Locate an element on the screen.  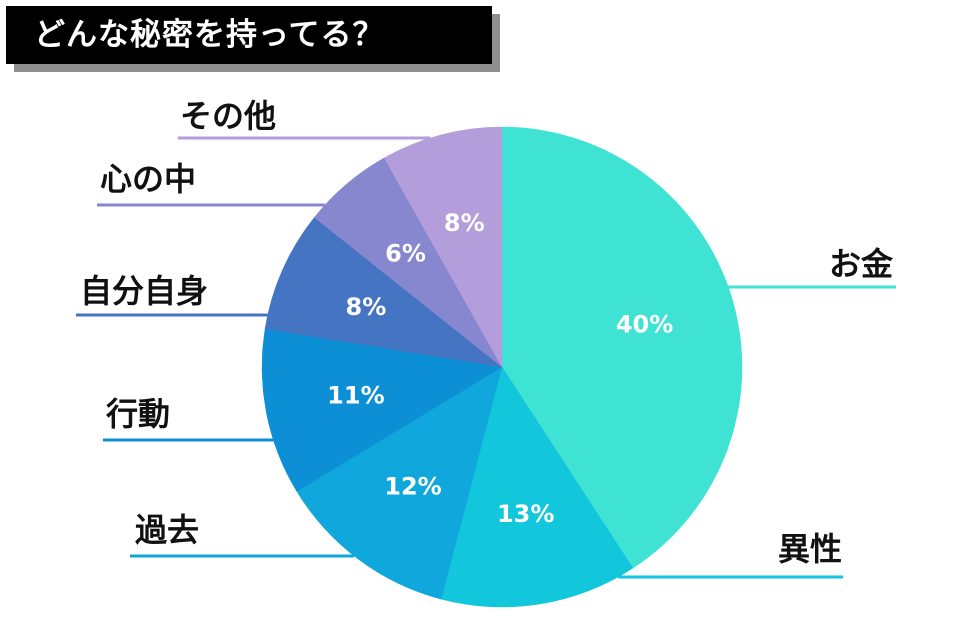
slice-5-value-label: 8% is located at coordinates (366, 307).